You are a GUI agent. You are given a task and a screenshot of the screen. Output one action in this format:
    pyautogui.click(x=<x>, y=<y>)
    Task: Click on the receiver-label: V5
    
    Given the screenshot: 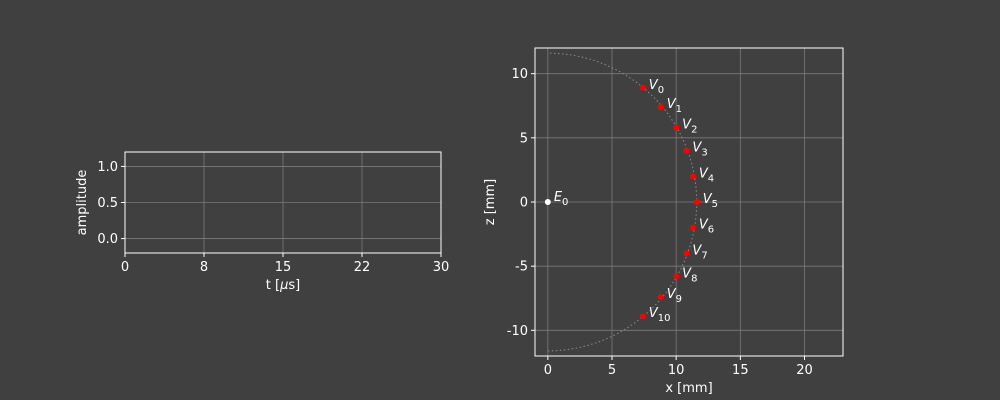 What is the action you would take?
    pyautogui.click(x=710, y=201)
    